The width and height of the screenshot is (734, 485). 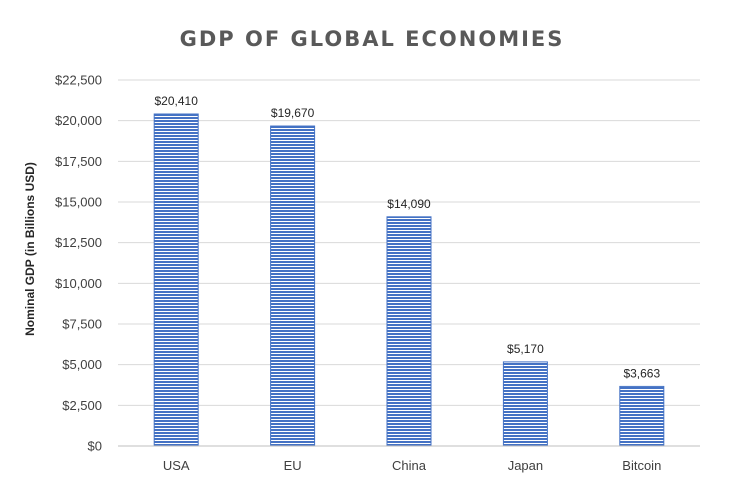 I want to click on data-label: $14,090, so click(x=409, y=204).